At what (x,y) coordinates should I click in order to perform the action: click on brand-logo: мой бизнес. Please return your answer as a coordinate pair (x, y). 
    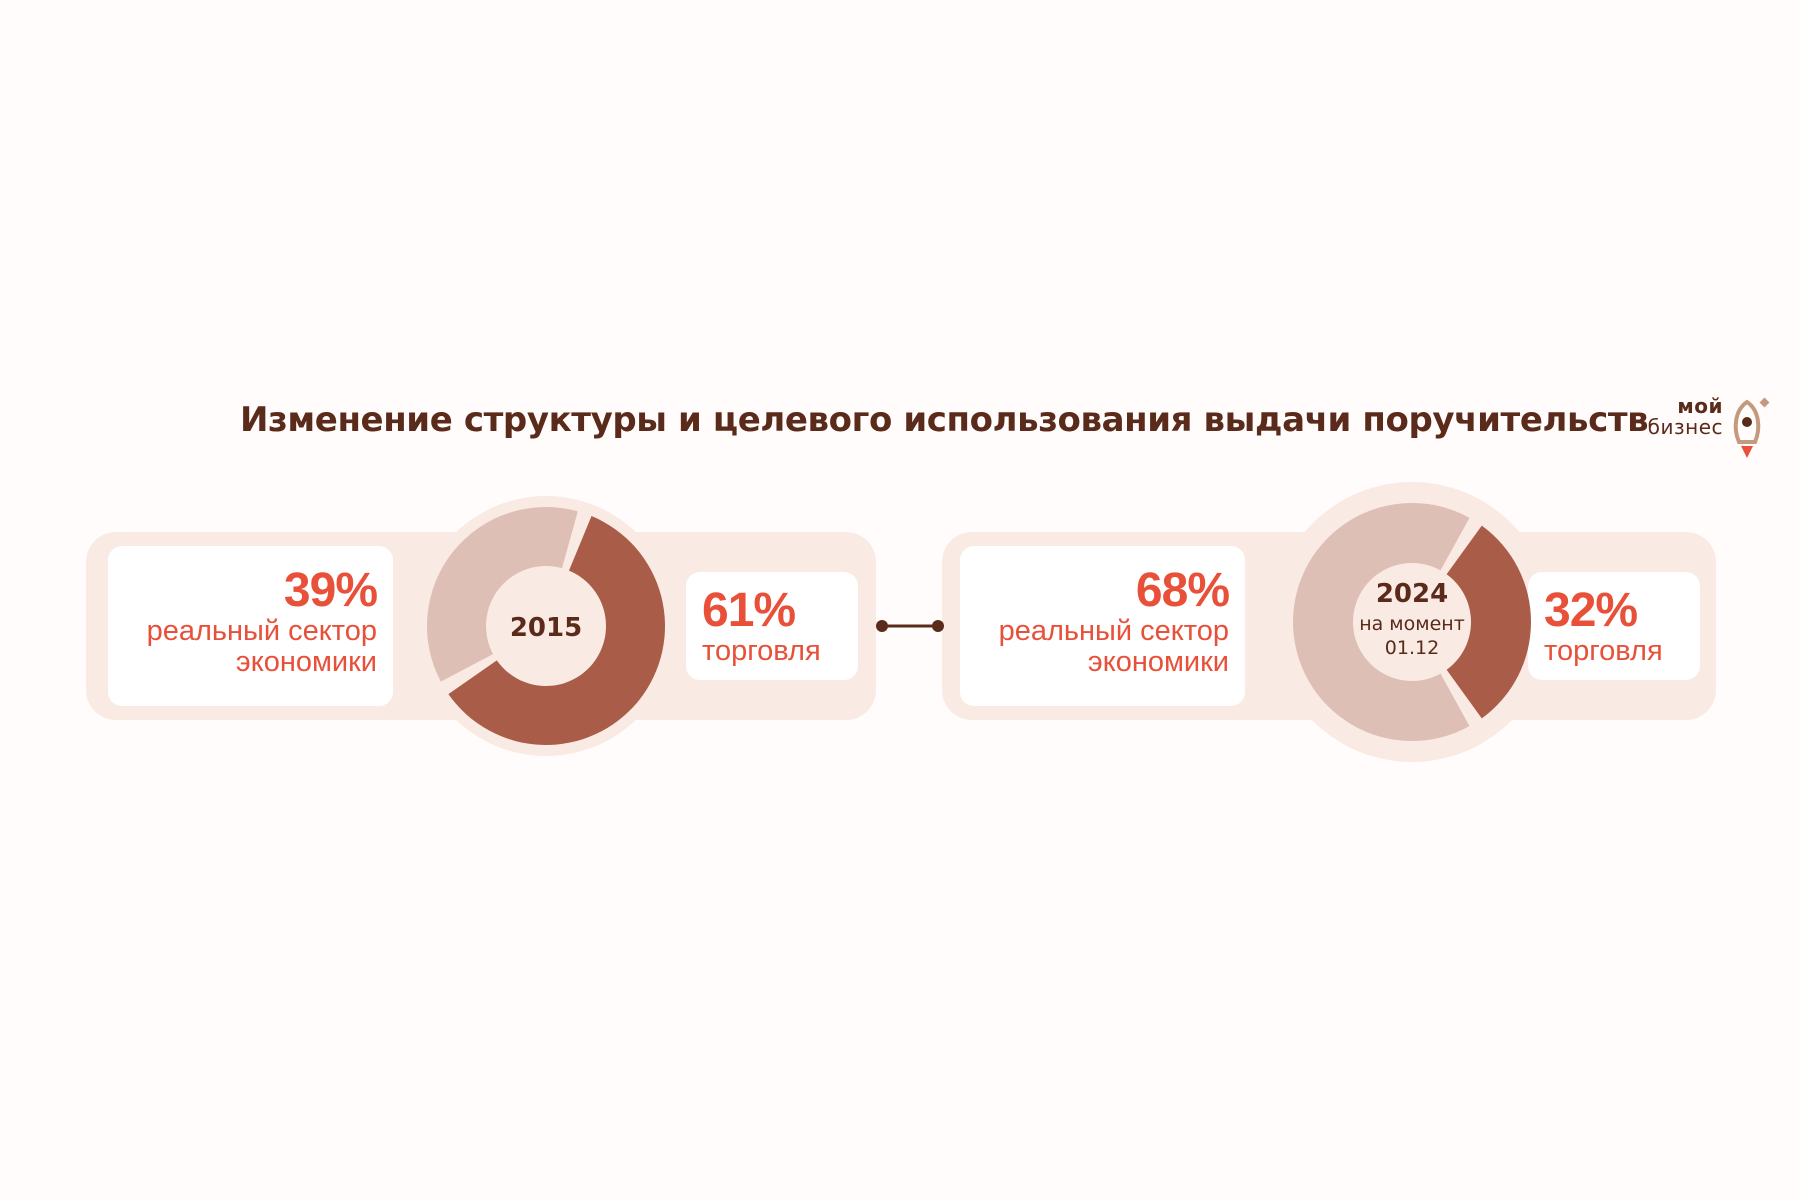
    Looking at the image, I should click on (1700, 430).